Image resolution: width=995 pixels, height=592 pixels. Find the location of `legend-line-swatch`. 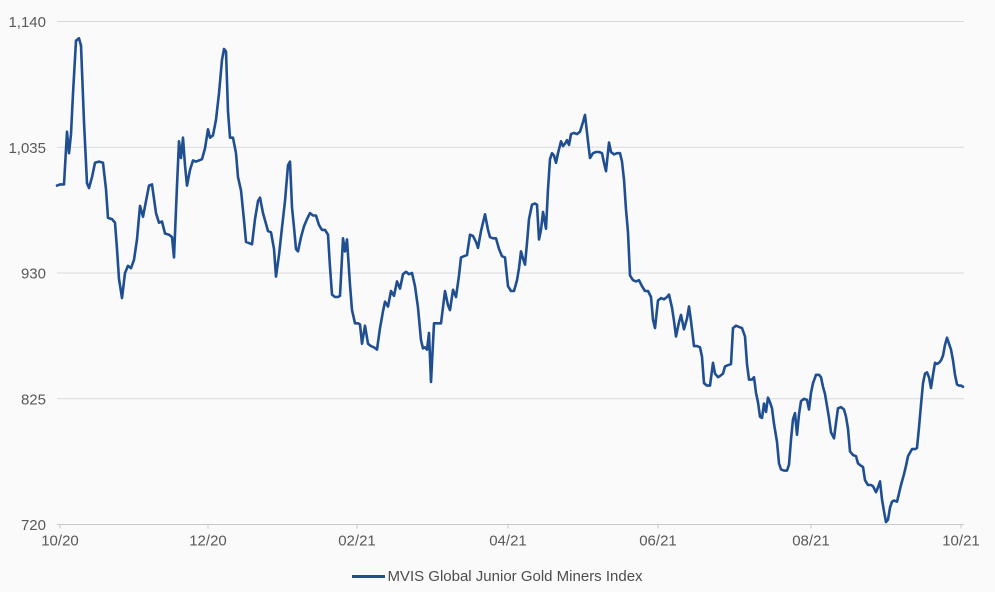

legend-line-swatch is located at coordinates (369, 576).